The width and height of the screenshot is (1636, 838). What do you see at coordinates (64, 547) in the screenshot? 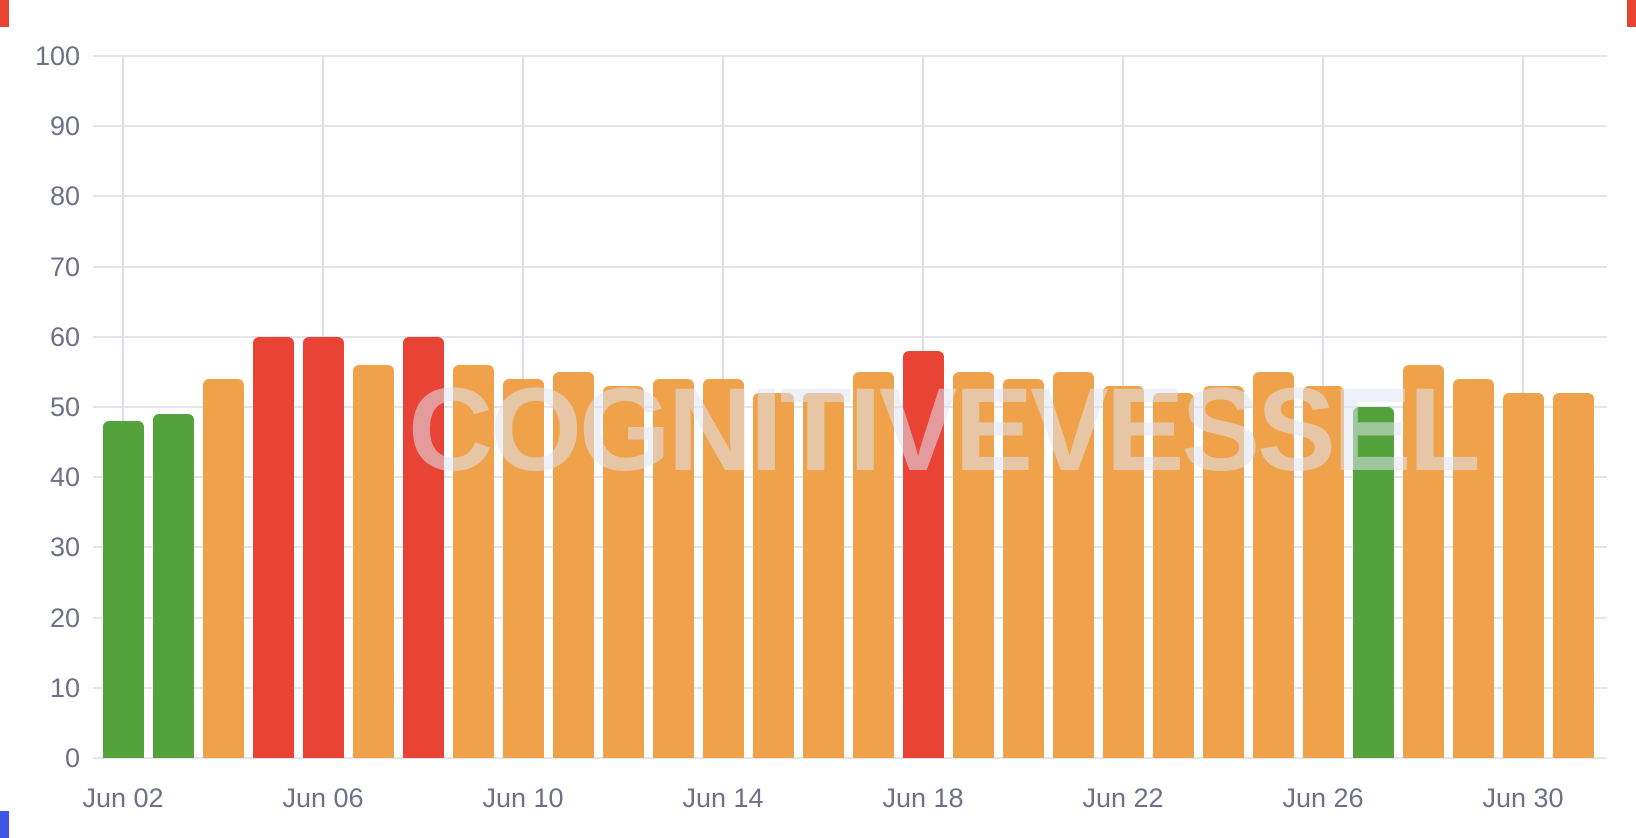
I see `y-tick-label-30: 30` at bounding box center [64, 547].